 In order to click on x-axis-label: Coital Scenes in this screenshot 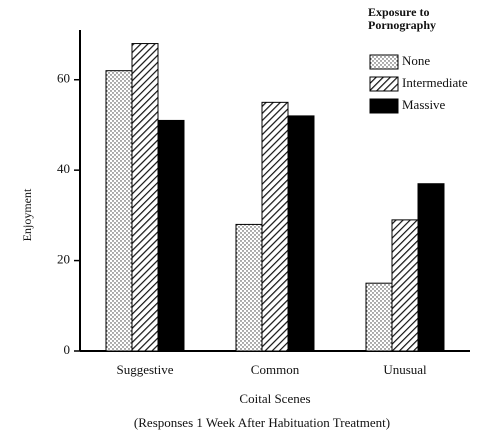, I will do `click(274, 398)`.